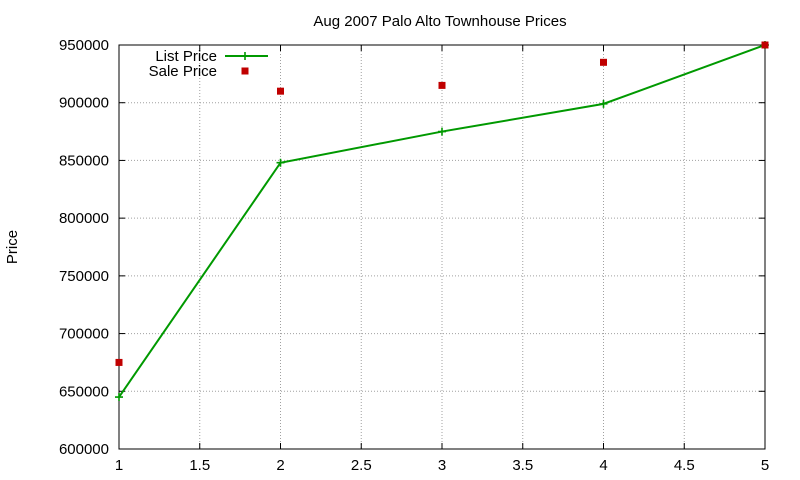 The height and width of the screenshot is (480, 800). What do you see at coordinates (684, 465) in the screenshot?
I see `x-tick-label: 4.5` at bounding box center [684, 465].